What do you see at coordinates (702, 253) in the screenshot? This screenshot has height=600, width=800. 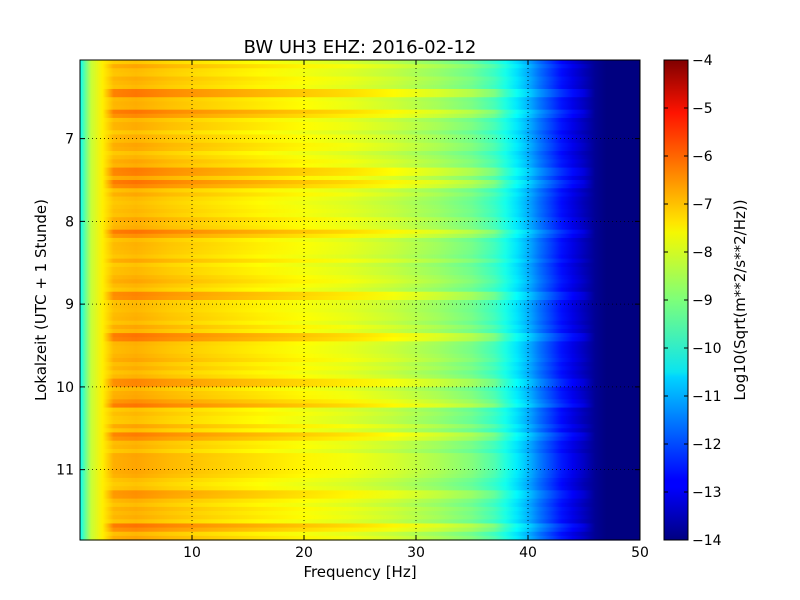 I see `colorbar-tick-label: −8` at bounding box center [702, 253].